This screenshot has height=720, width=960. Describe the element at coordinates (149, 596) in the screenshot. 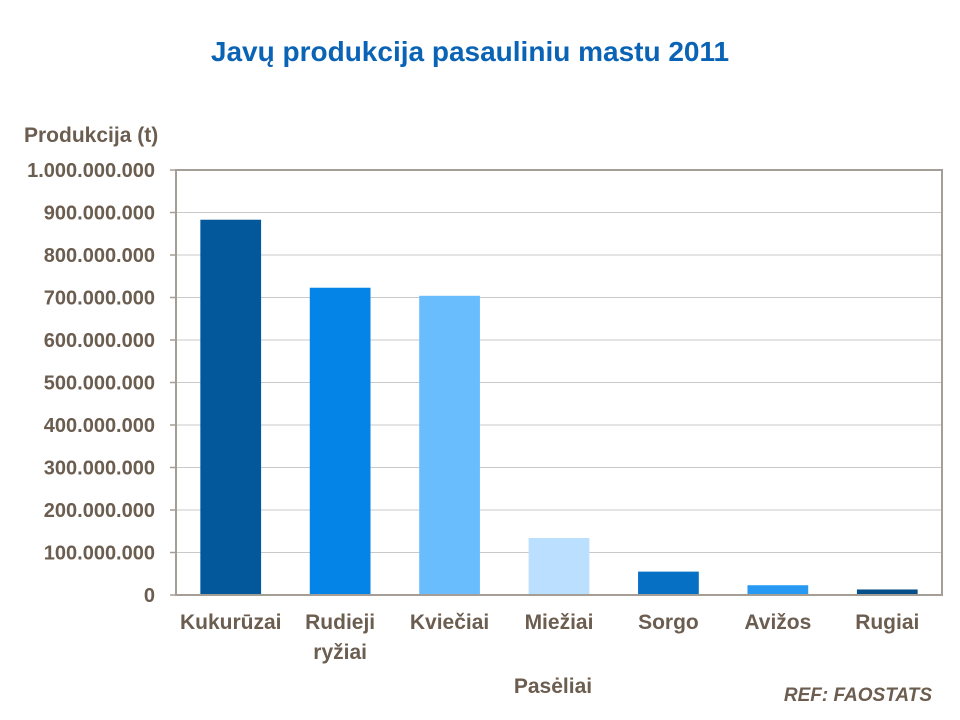

I see `y-tick-label: 0` at that location.